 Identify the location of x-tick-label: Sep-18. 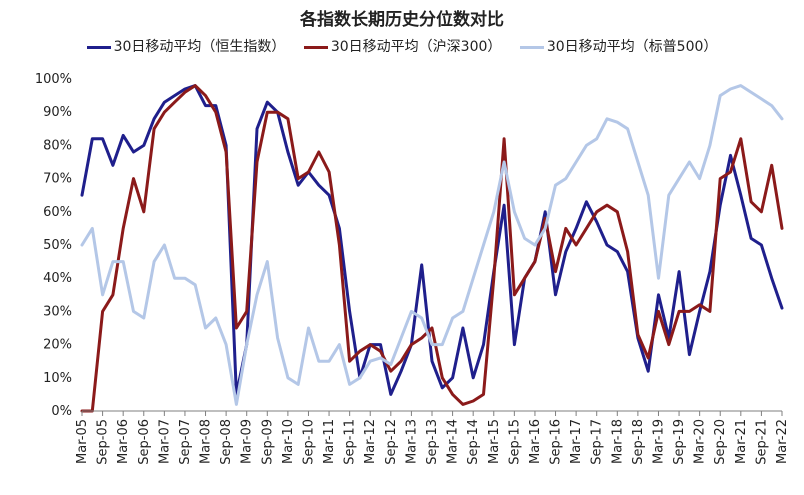
(638, 442).